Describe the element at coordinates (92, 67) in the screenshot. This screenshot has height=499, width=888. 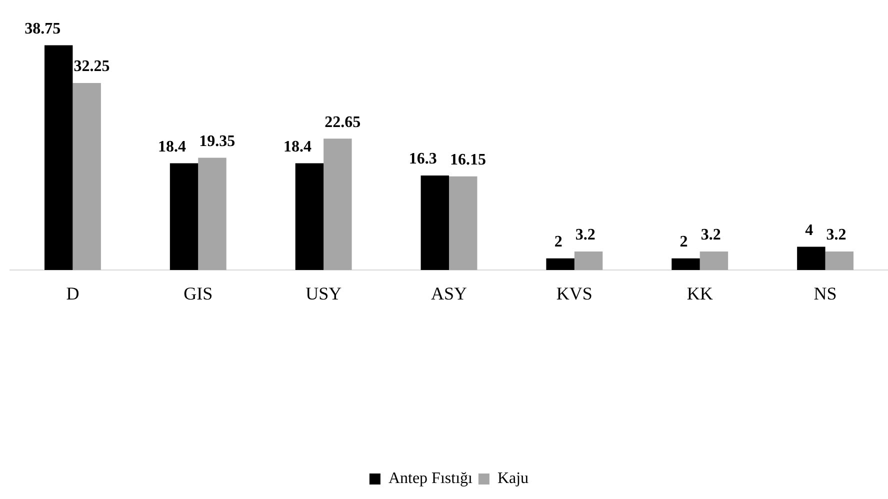
I see `data-label: 32.25` at that location.